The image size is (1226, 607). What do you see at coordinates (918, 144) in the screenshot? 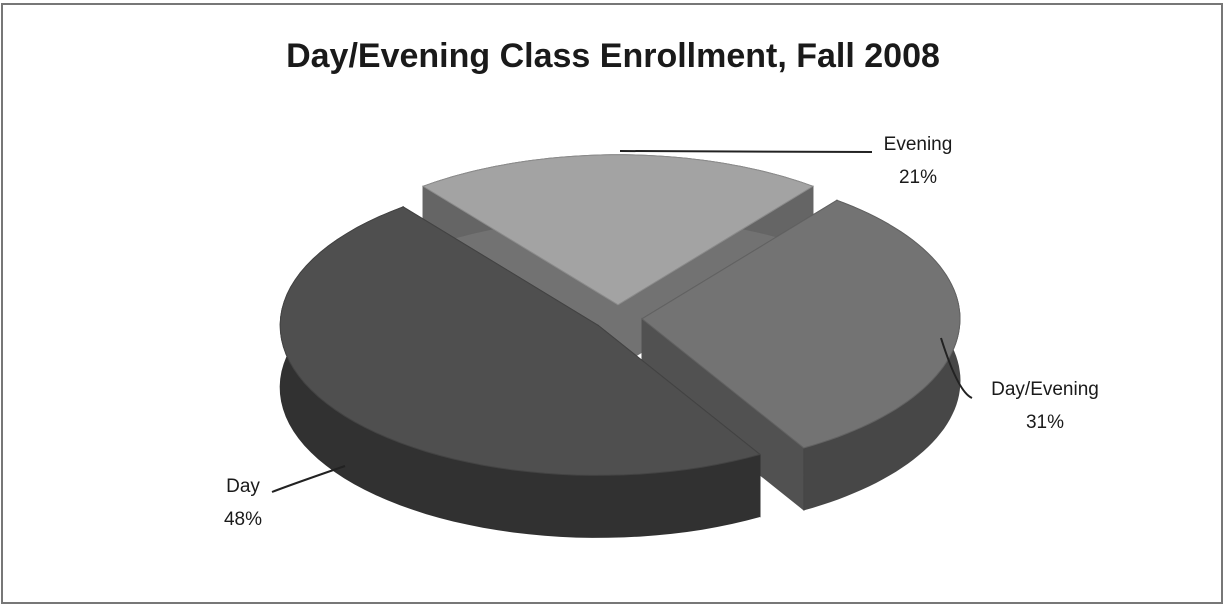
I see `data-label-name: Evening` at bounding box center [918, 144].